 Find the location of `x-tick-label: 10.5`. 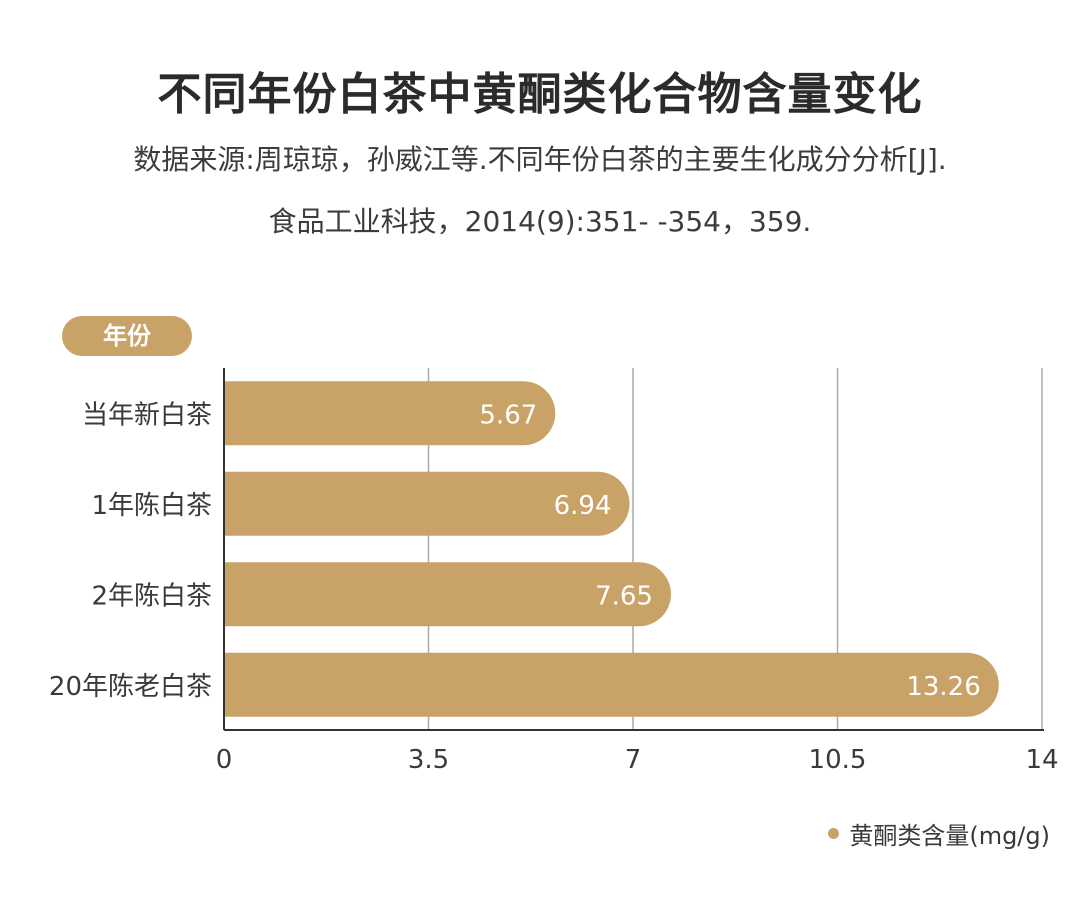

x-tick-label: 10.5 is located at coordinates (838, 760).